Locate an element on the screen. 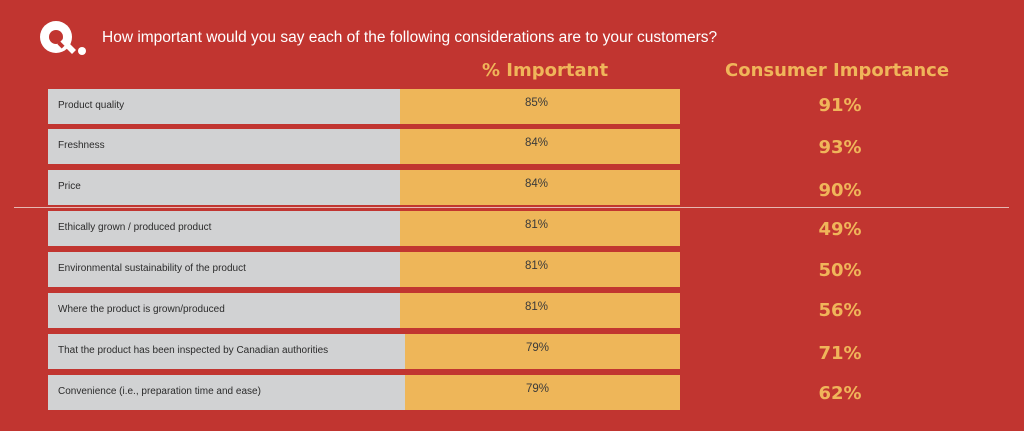 The height and width of the screenshot is (431, 1024). consumer-importance-value: 71% is located at coordinates (840, 353).